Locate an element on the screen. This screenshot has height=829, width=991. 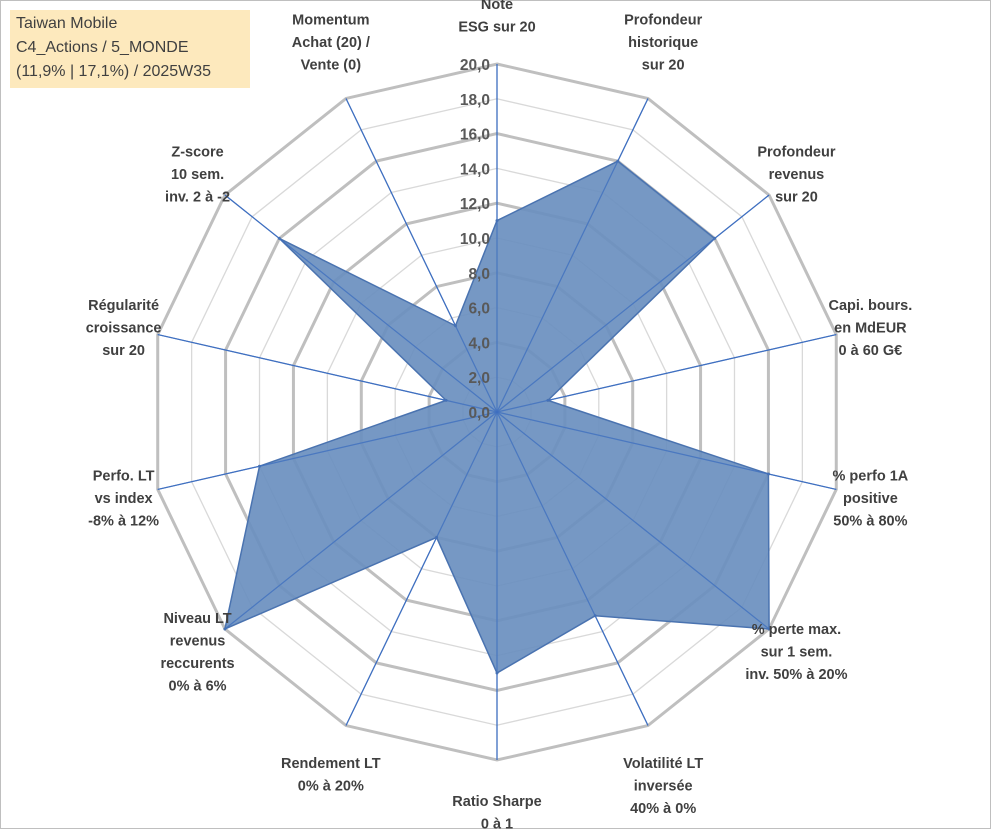
axis-label: Volatilité LT inversée 40% à 0% is located at coordinates (663, 786).